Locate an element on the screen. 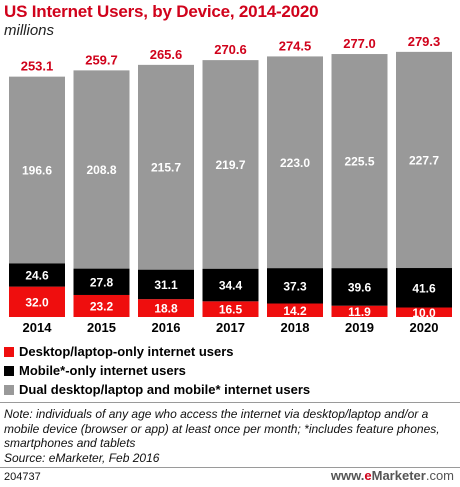 Image resolution: width=460 pixels, height=487 pixels. value-label-mobile-2015: 27.8 is located at coordinates (102, 282).